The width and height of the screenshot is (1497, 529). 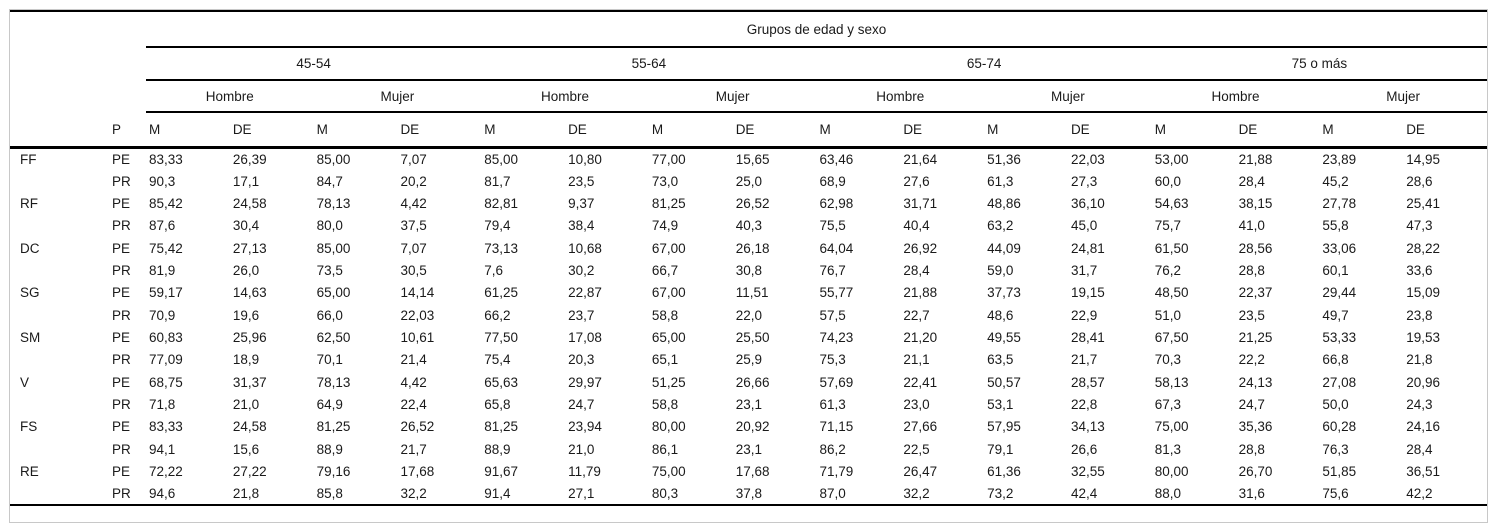 I want to click on value-cell: 20,92, so click(x=752, y=427).